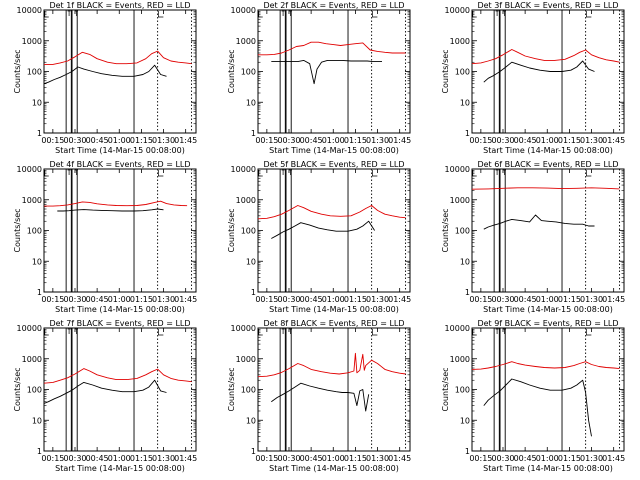 This screenshot has width=640, height=480. I want to click on chart-title: Det 8f BLACK = Events, RED = LLD, so click(333, 323).